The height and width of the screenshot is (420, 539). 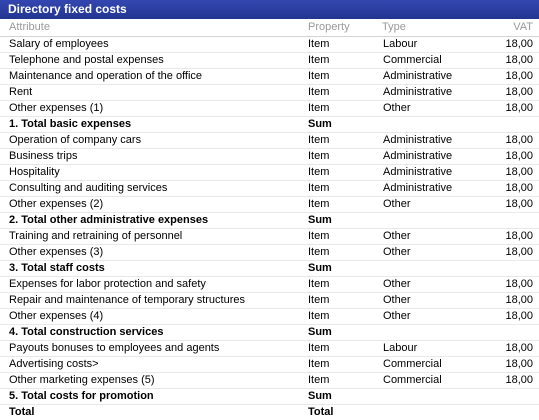 I want to click on cell-attribute: Advertising costs>, so click(x=54, y=364).